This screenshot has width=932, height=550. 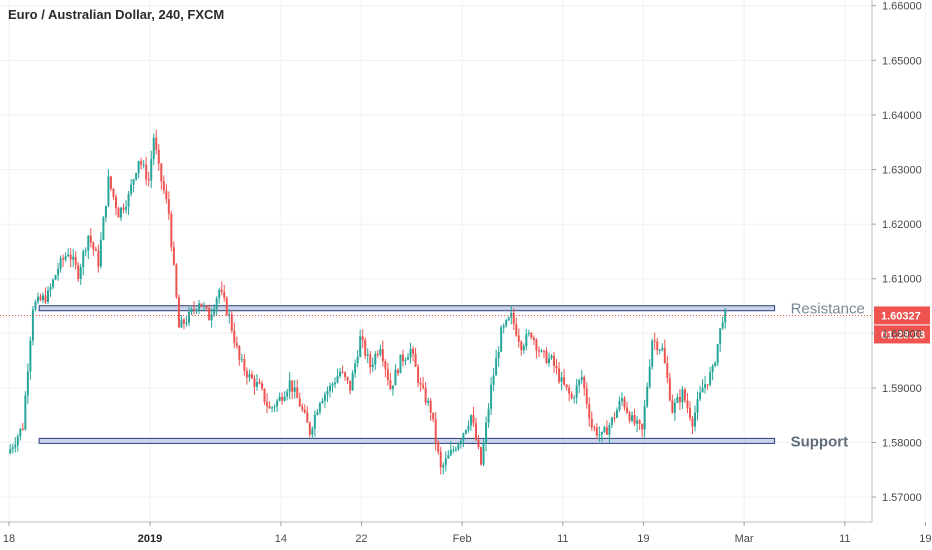 I want to click on countdown-badge, so click(x=902, y=334).